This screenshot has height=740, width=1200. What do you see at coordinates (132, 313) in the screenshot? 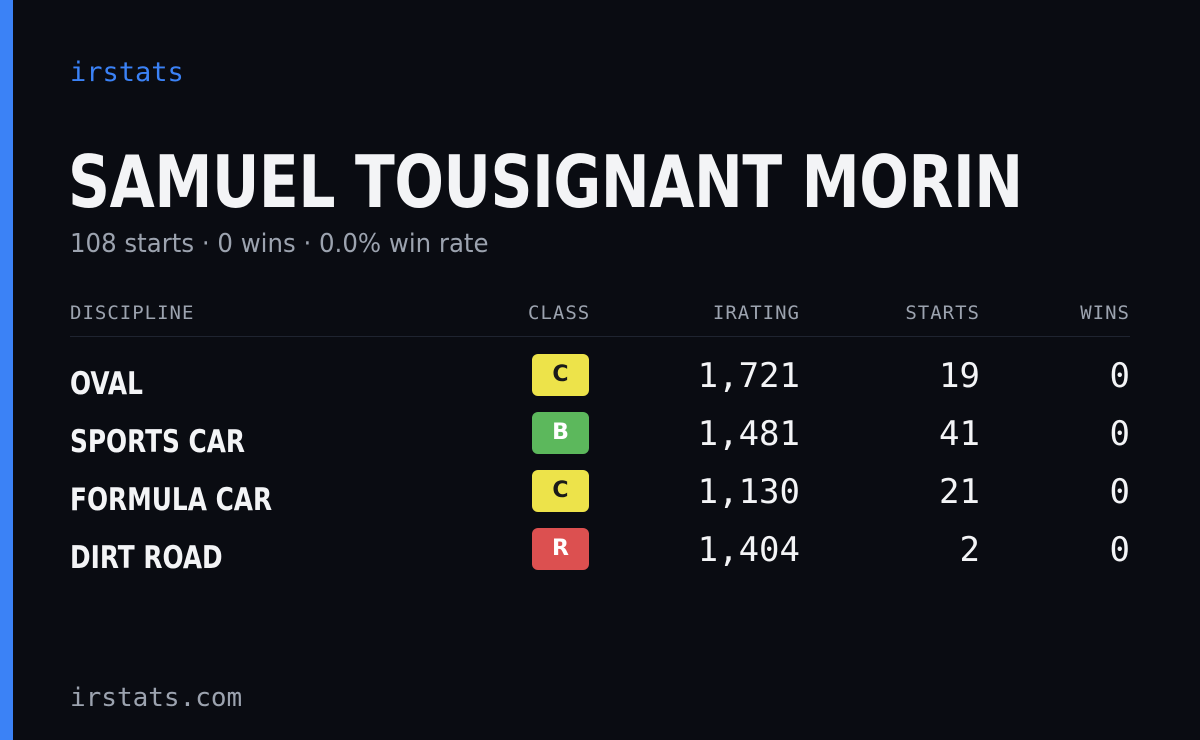
I see `header-discipline: DISCIPLINE` at bounding box center [132, 313].